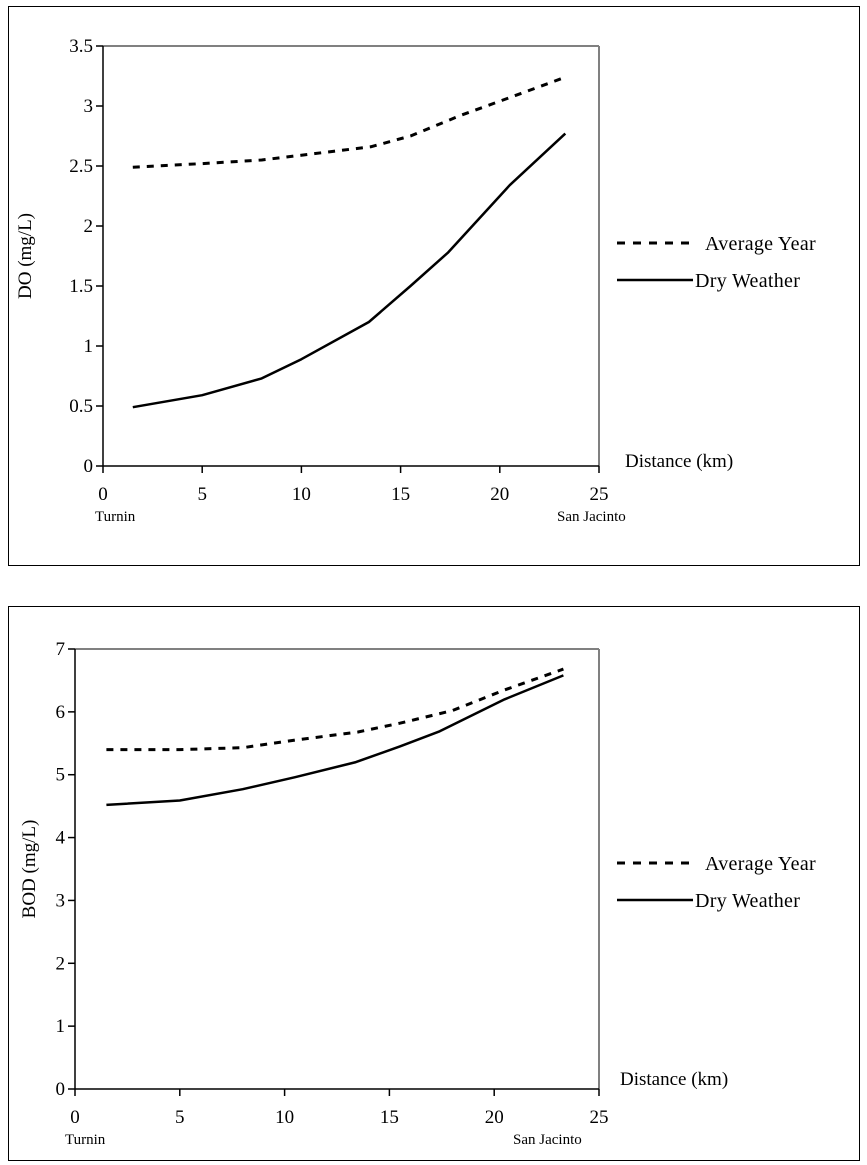 Image resolution: width=867 pixels, height=1165 pixels. I want to click on y-axis-title: DO (mg/L), so click(25, 256).